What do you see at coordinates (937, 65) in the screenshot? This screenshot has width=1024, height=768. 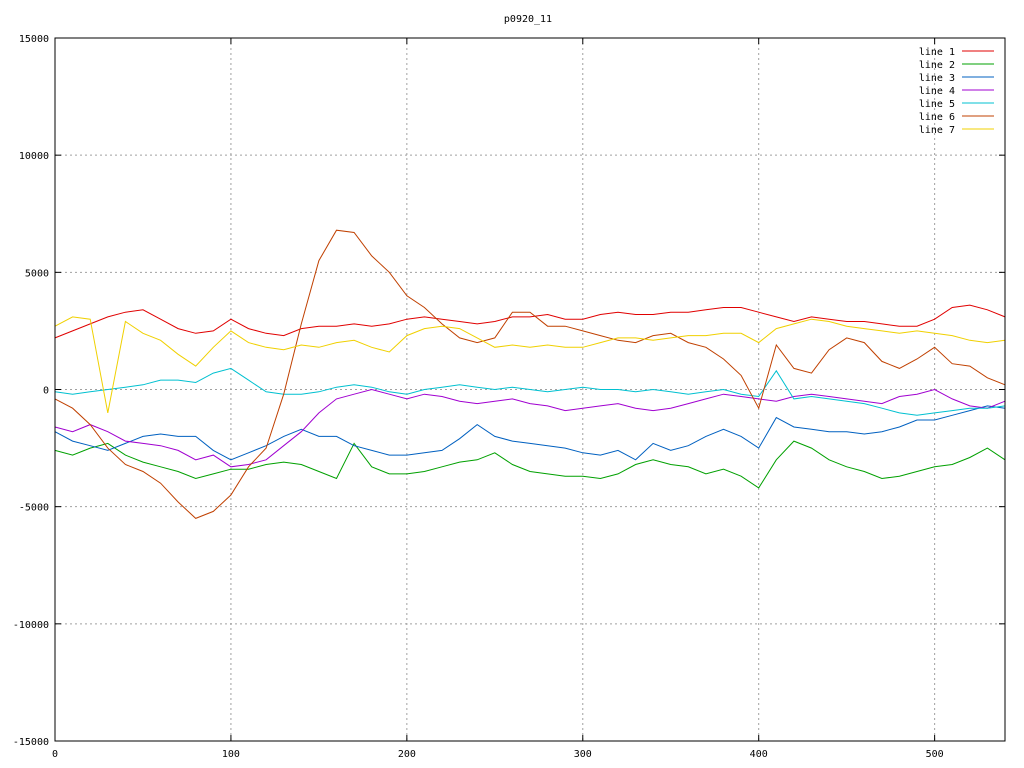 I see `legend-label: line 2` at bounding box center [937, 65].